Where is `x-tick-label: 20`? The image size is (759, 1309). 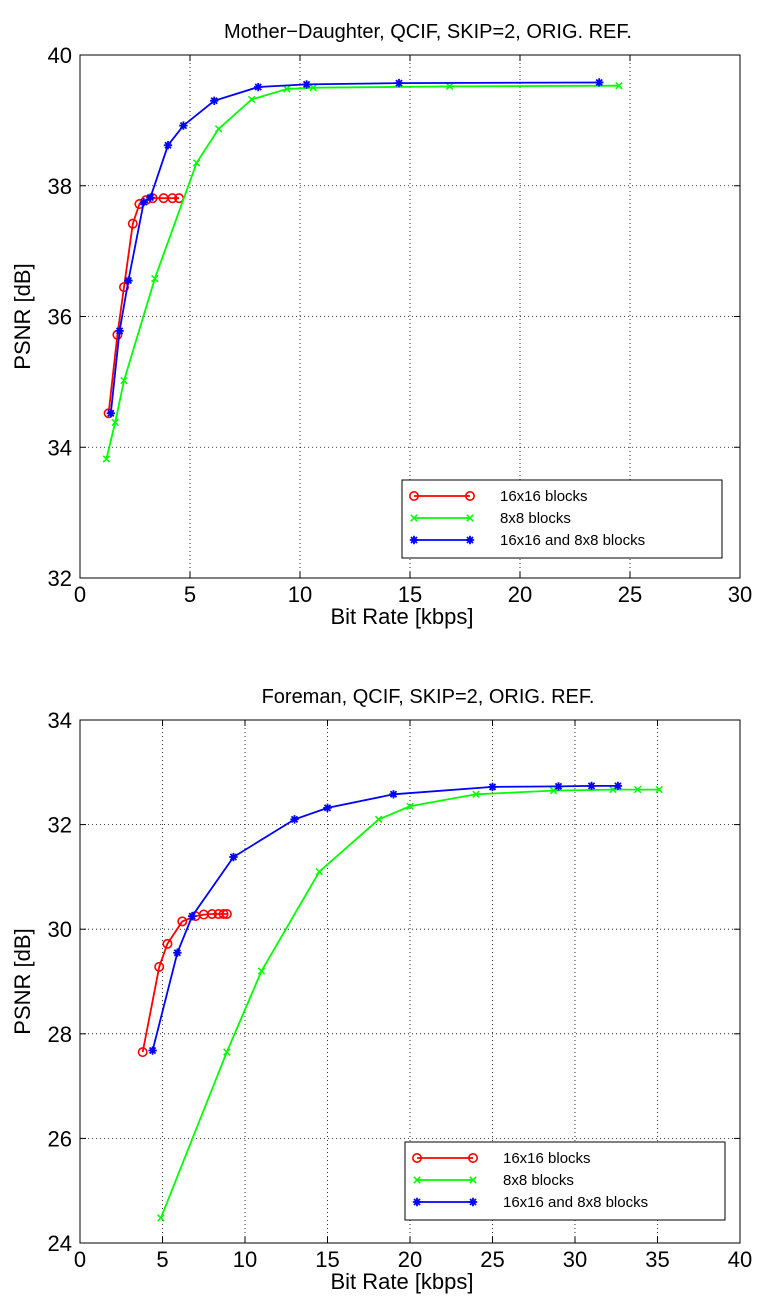 x-tick-label: 20 is located at coordinates (520, 594).